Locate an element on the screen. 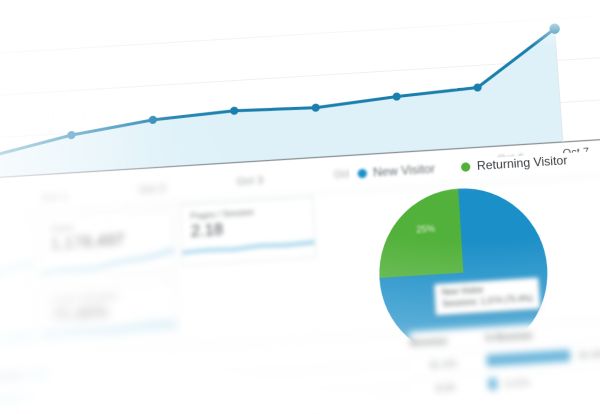  metric-card-new-sessions: % New Sessions 75.46% is located at coordinates (109, 312).